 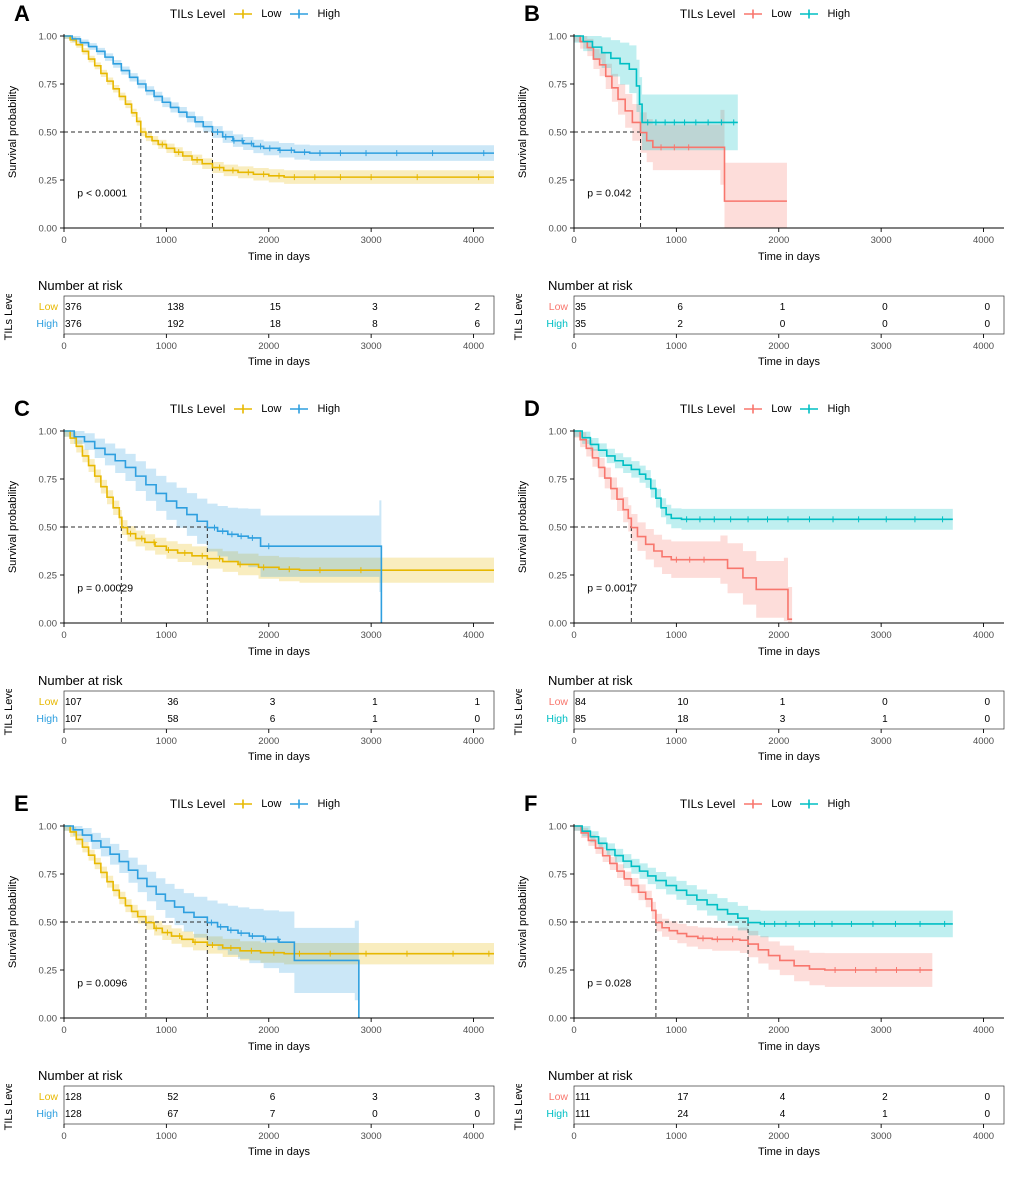 I want to click on p-value-label: p = 0.028, so click(x=609, y=983).